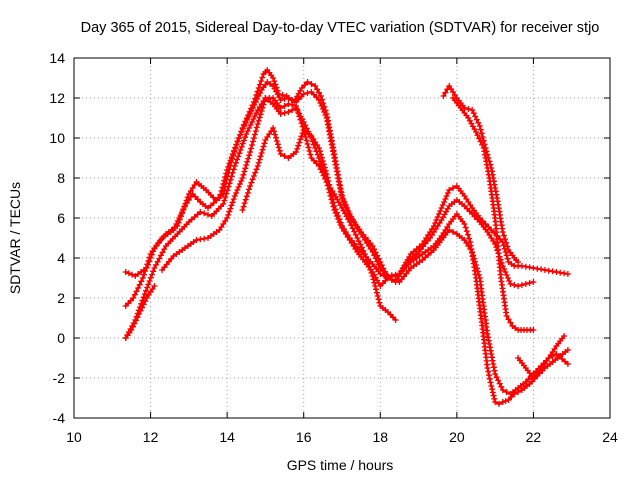 The height and width of the screenshot is (480, 640). What do you see at coordinates (74, 437) in the screenshot?
I see `x-tick-label: 10` at bounding box center [74, 437].